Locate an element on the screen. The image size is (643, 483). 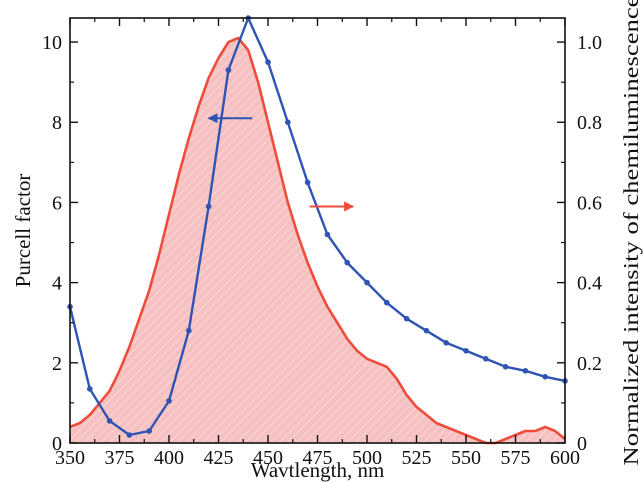
y-tick-label-3: 6 is located at coordinates (57, 203).